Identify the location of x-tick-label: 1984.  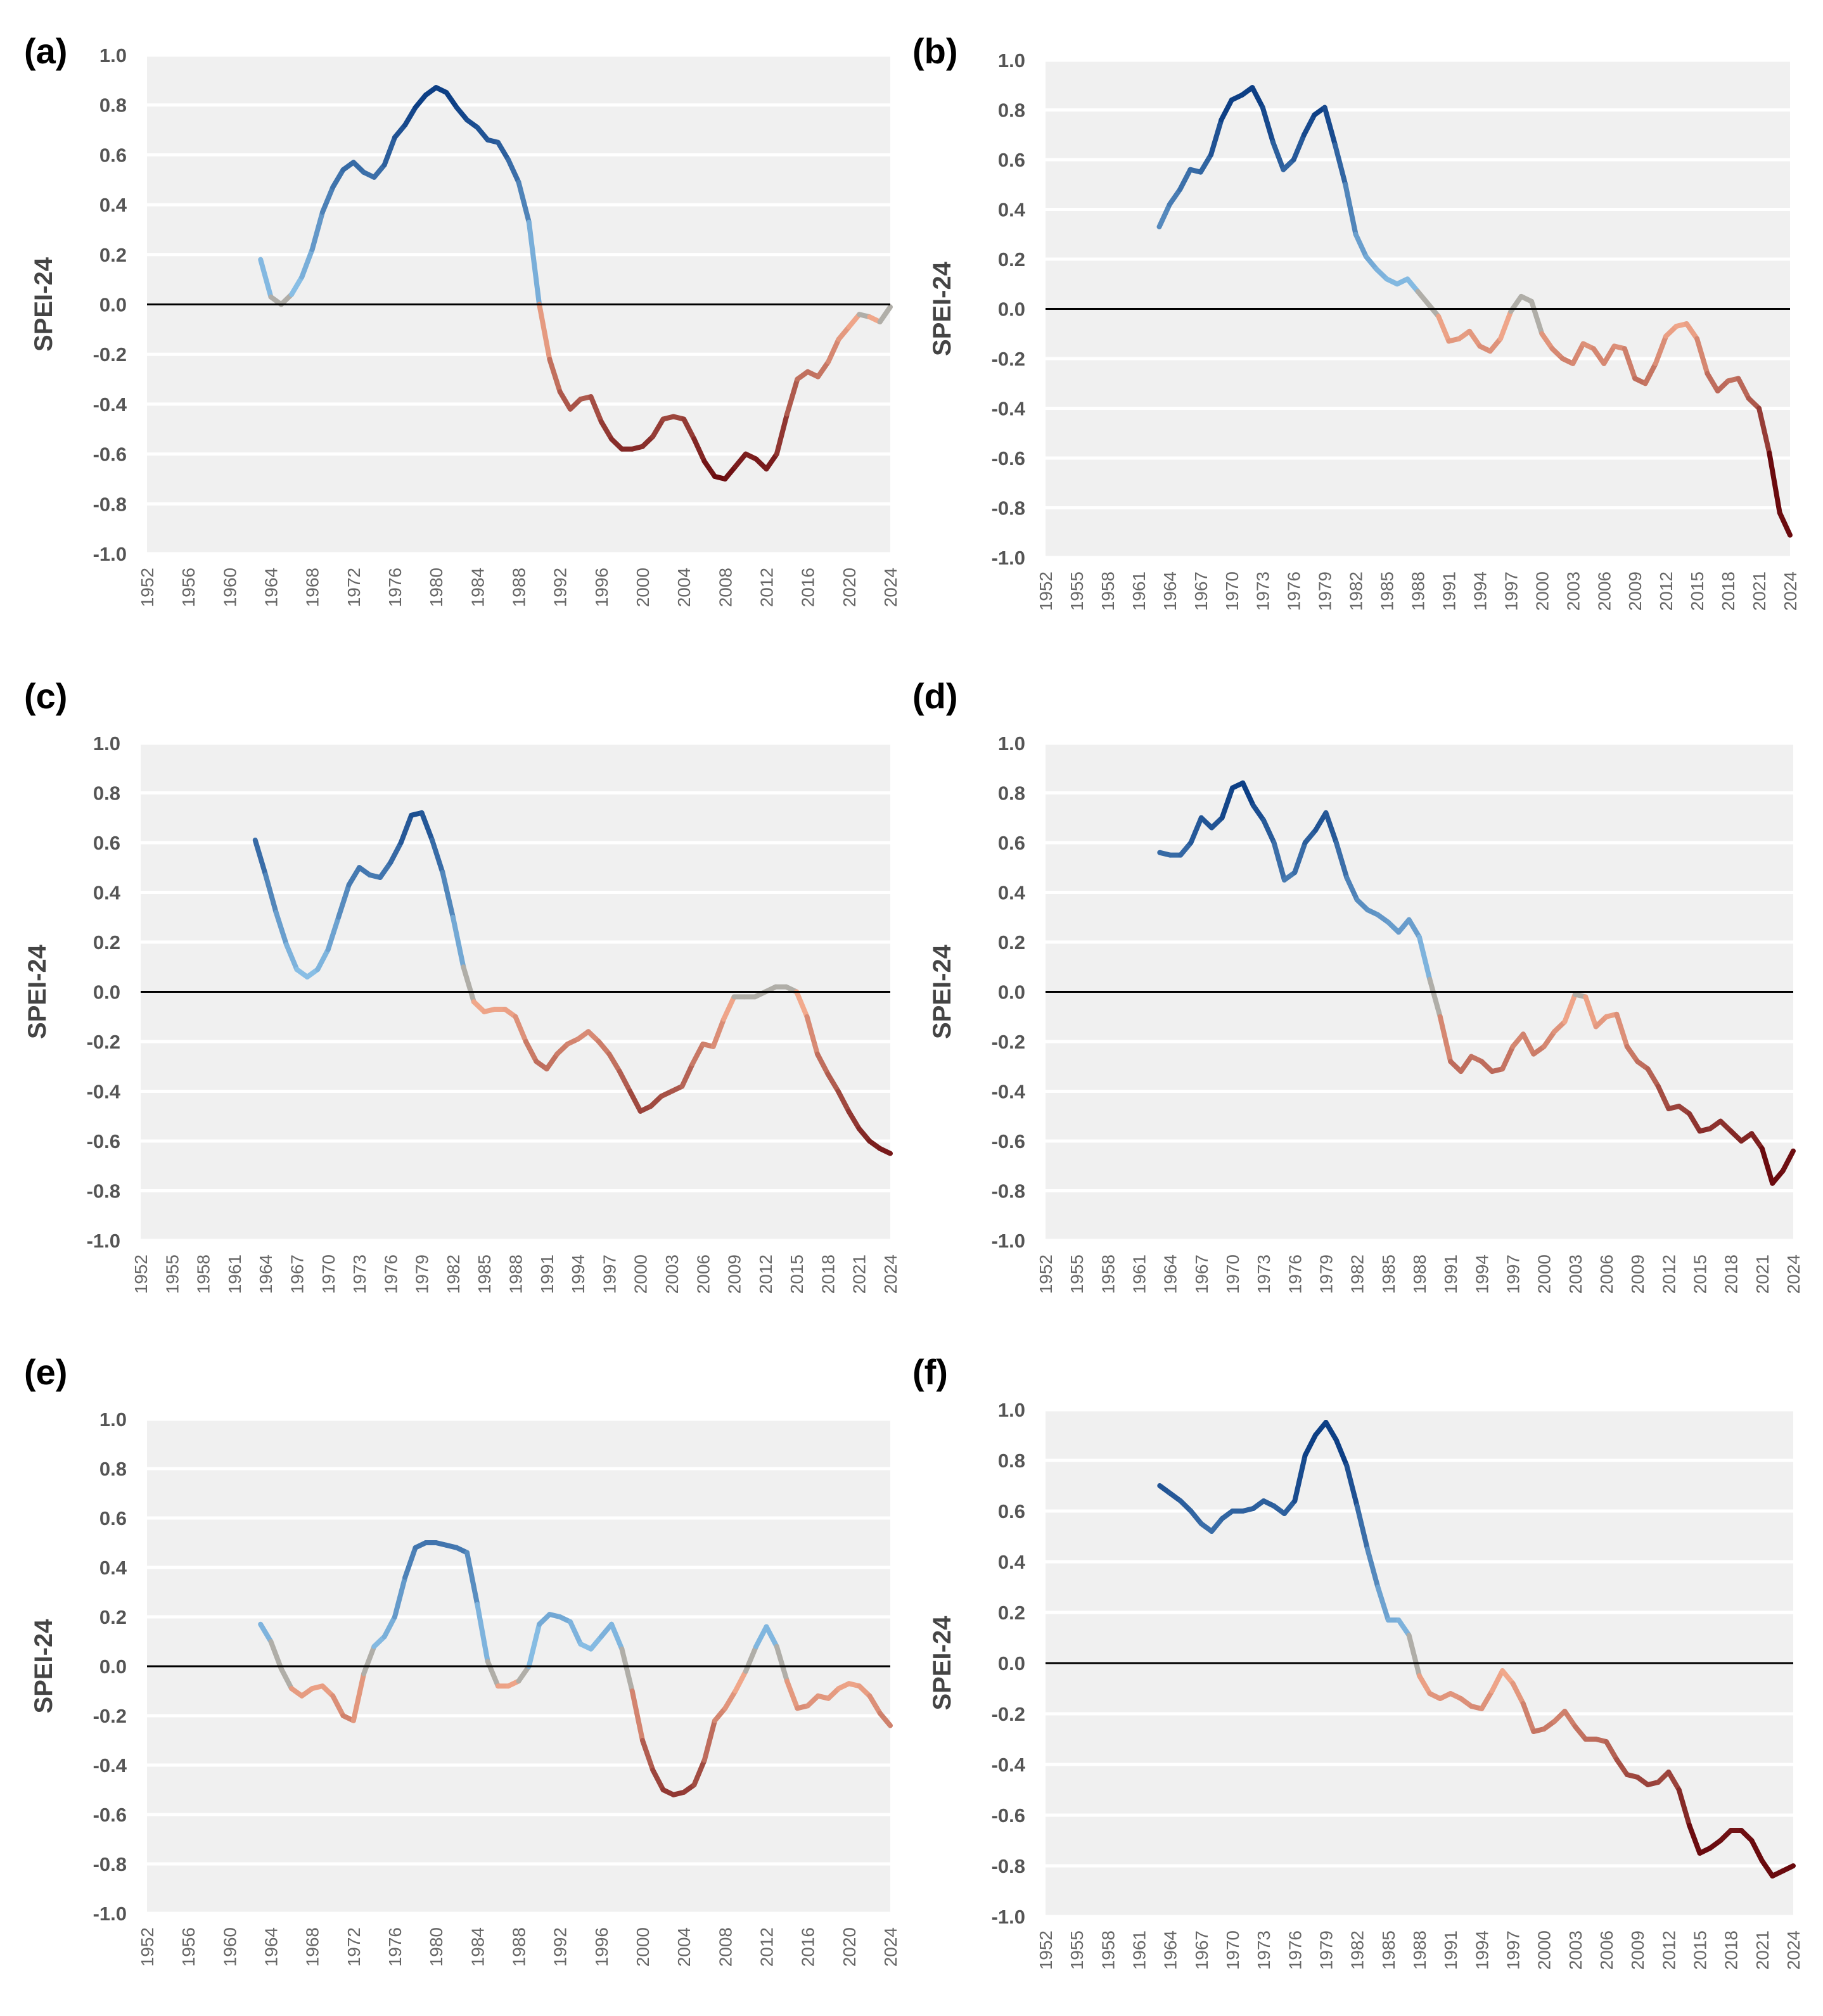
(477, 587).